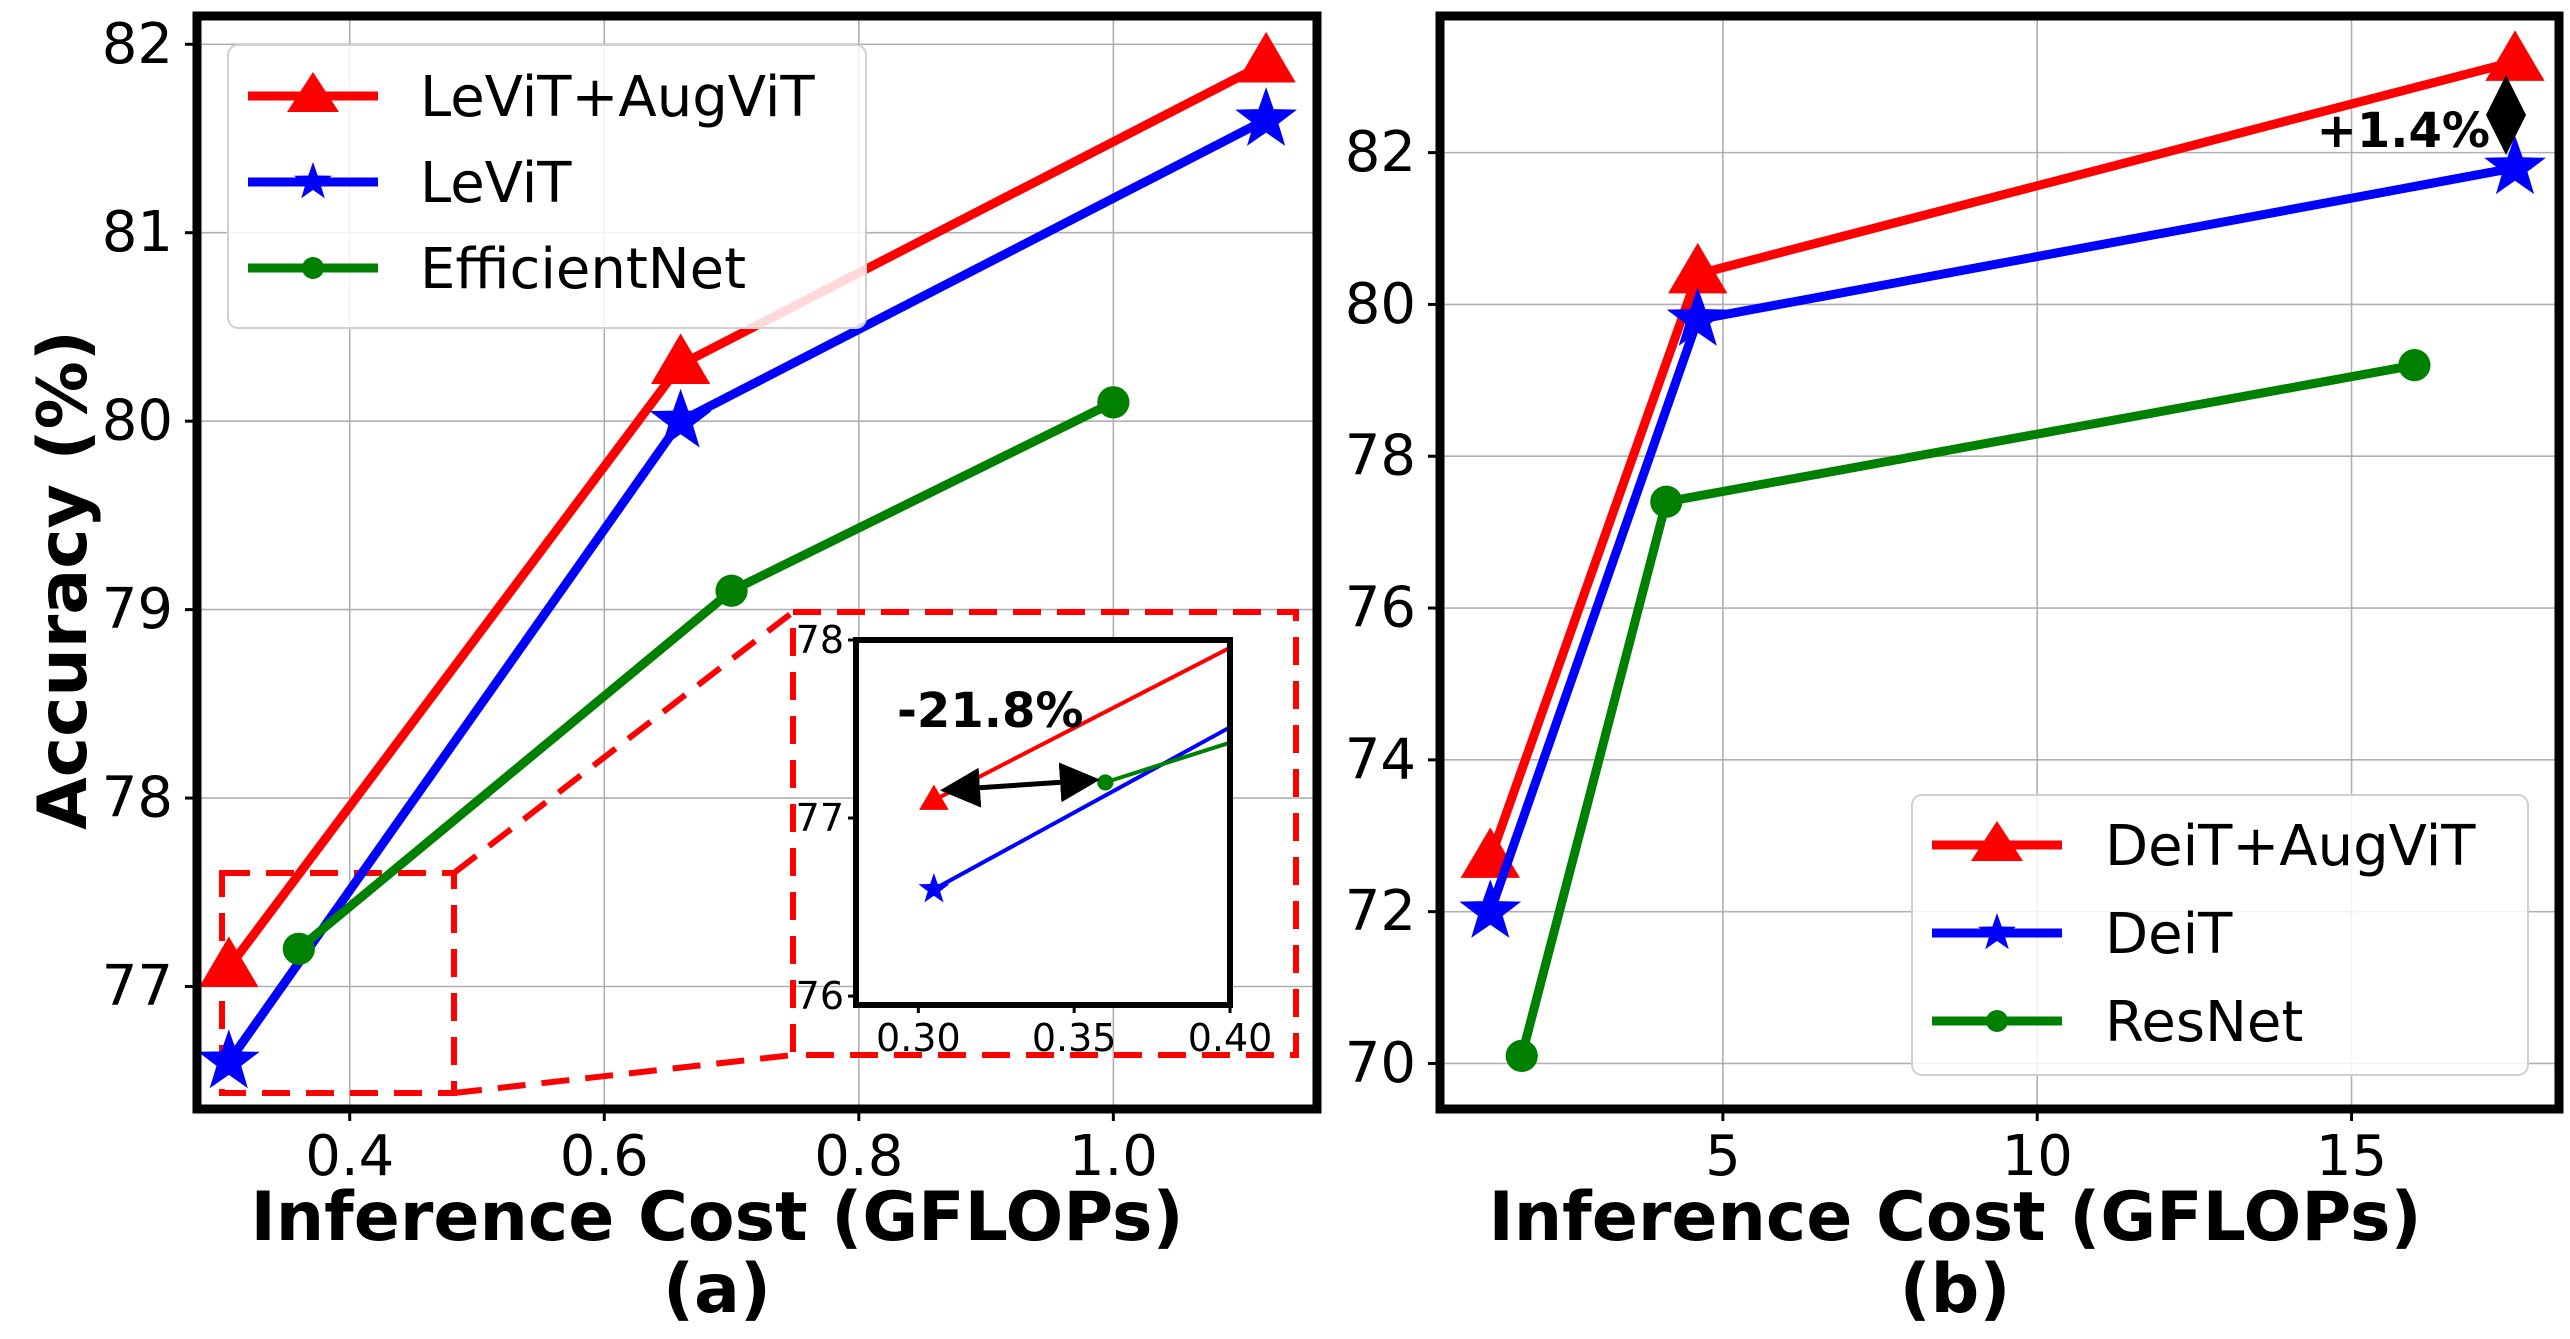 The image size is (2570, 1339). I want to click on x-tick-label: 10, so click(2037, 1156).